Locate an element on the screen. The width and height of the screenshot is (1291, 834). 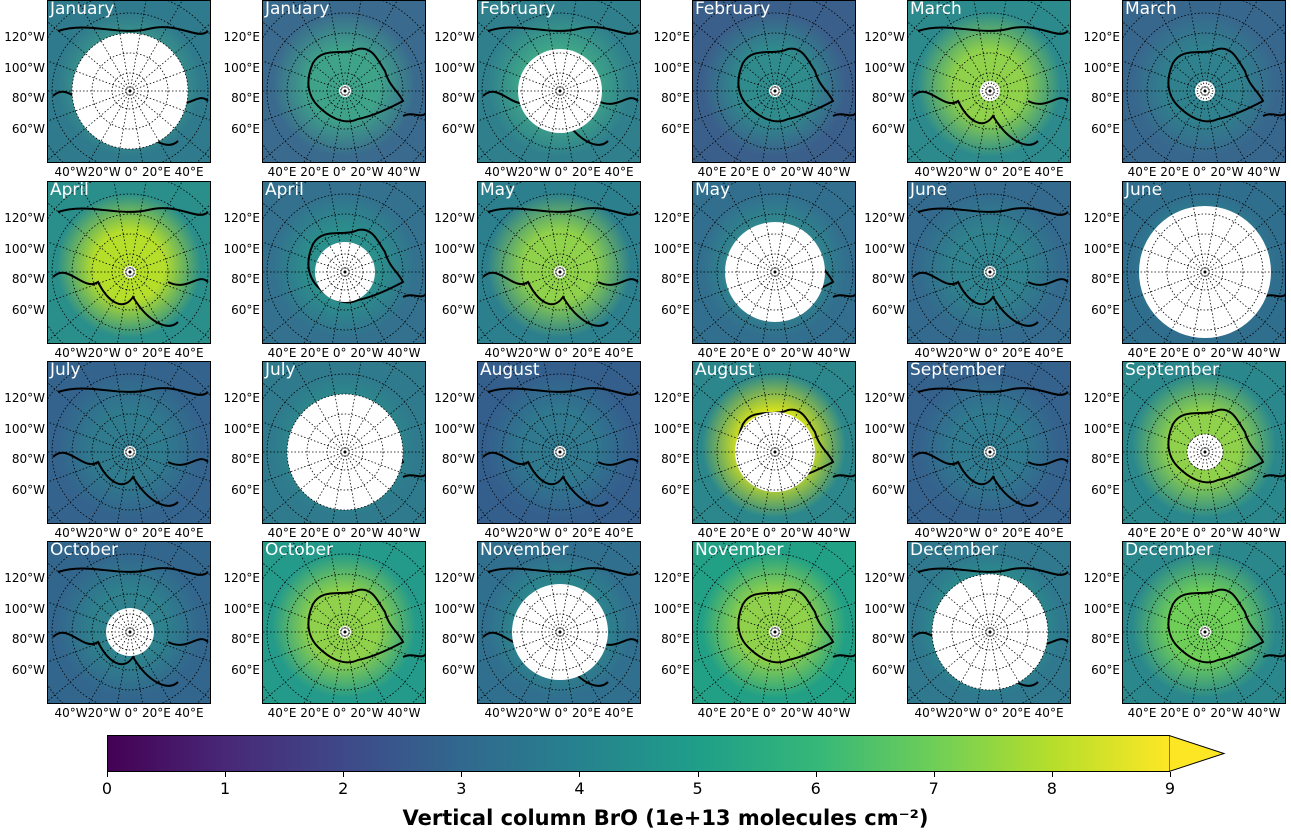
map-panel-february-south: February is located at coordinates (774, 81).